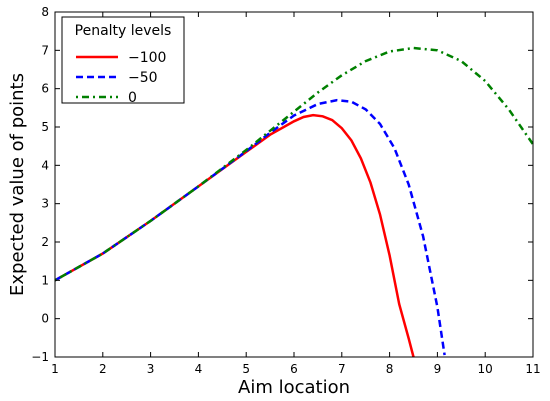 Image resolution: width=550 pixels, height=401 pixels. I want to click on y-tick-label: 8, so click(45, 12).